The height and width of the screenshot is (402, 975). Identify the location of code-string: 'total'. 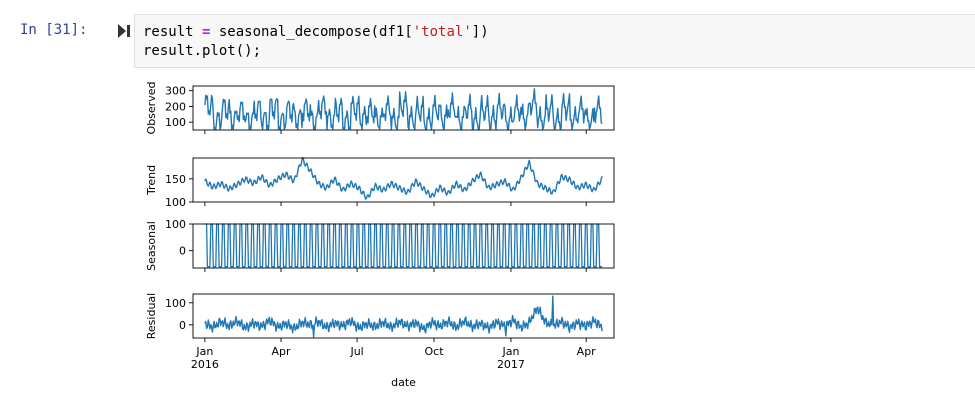
(442, 32).